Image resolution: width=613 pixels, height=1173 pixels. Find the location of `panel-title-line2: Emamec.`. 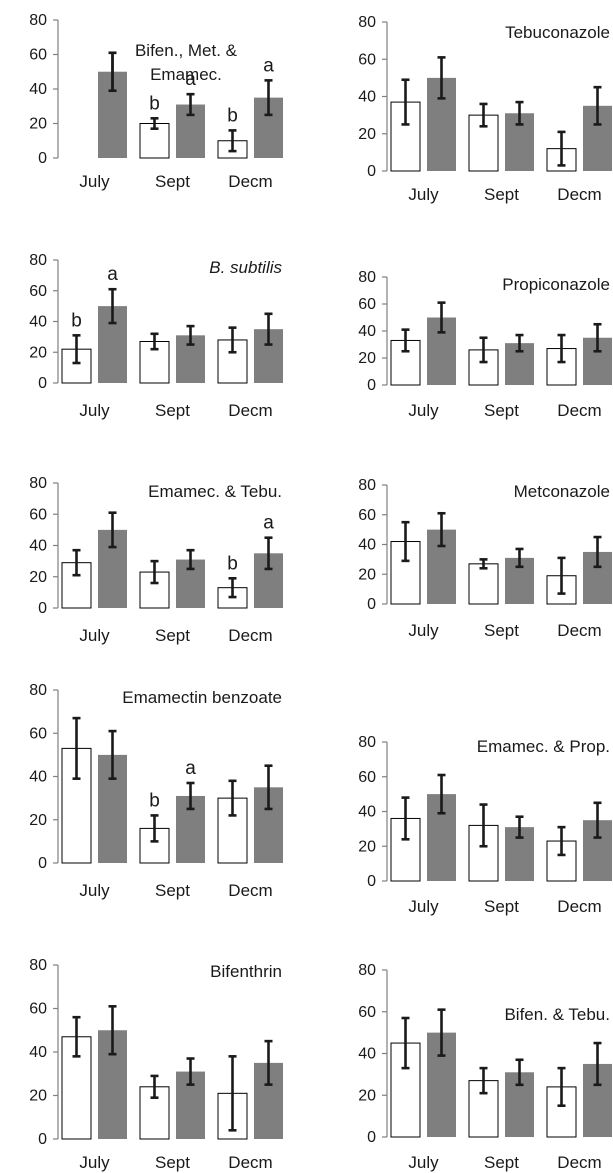

panel-title-line2: Emamec. is located at coordinates (186, 74).